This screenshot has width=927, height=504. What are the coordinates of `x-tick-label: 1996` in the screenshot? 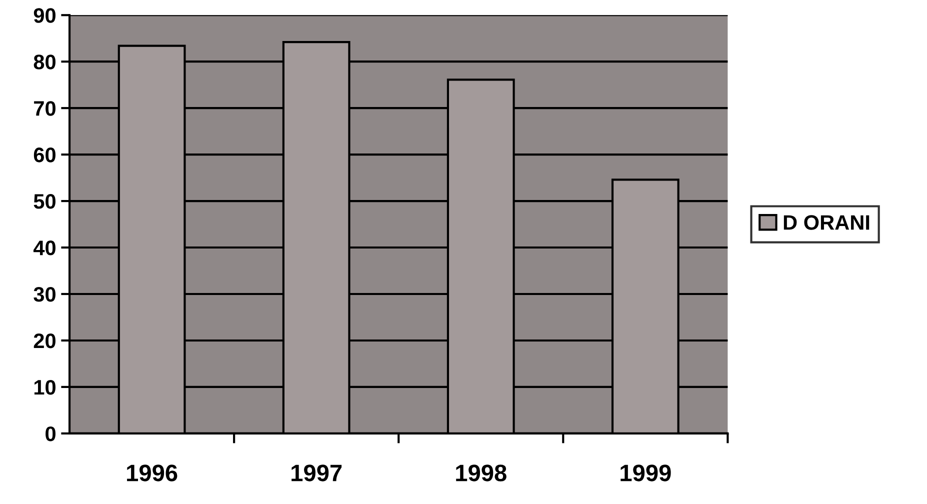 It's located at (152, 473).